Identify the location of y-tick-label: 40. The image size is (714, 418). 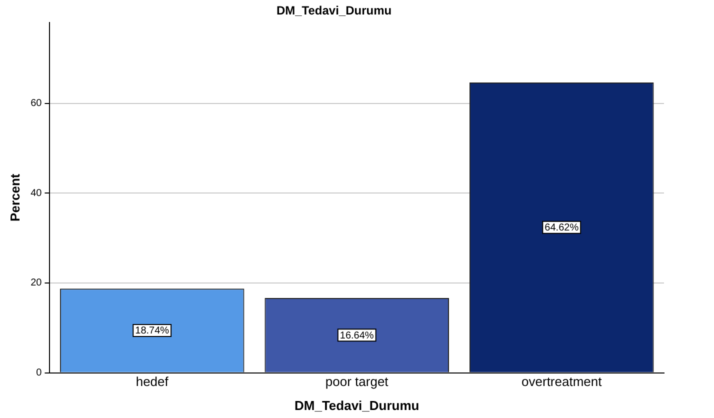
(36, 193).